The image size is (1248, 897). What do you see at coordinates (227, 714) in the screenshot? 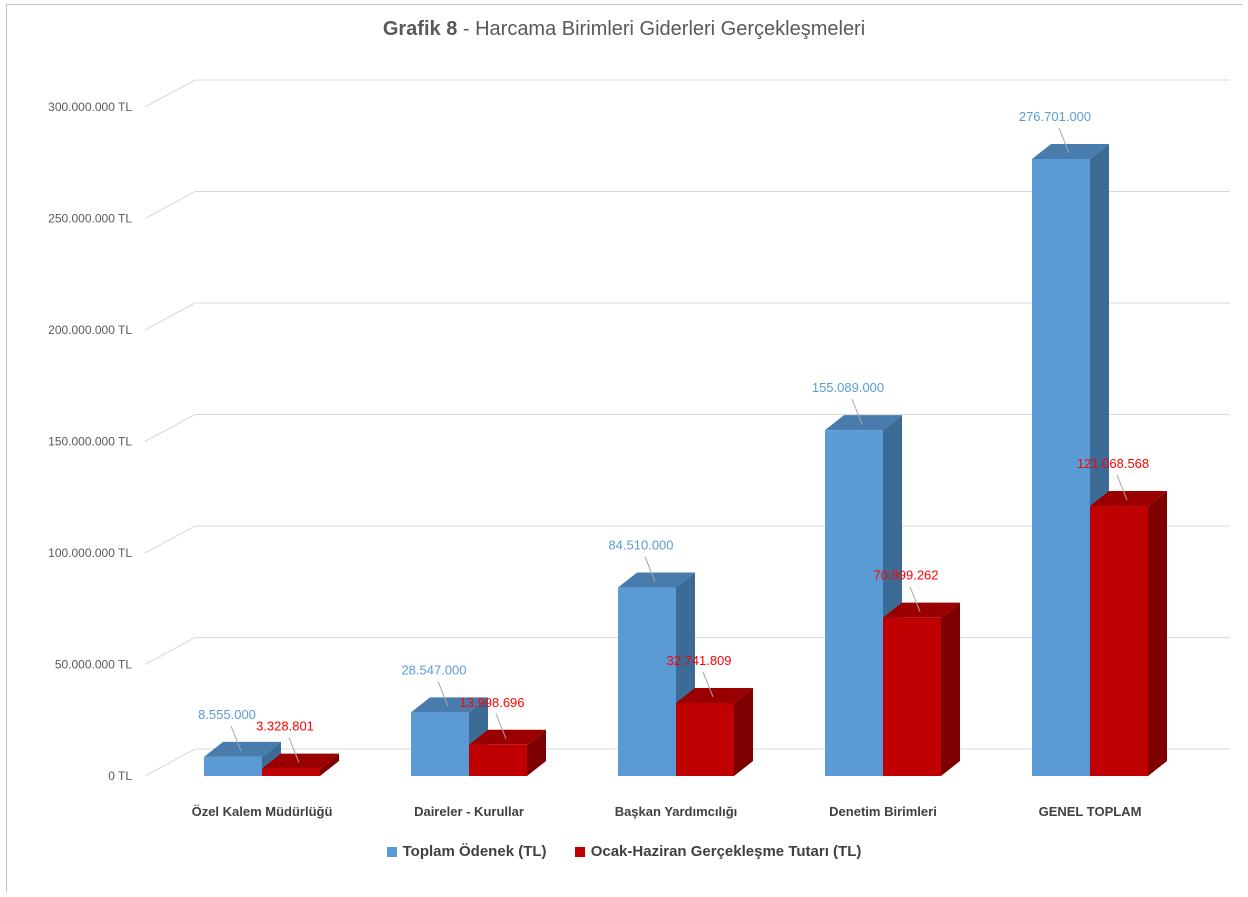
I see `data-label: 8.555.000` at bounding box center [227, 714].